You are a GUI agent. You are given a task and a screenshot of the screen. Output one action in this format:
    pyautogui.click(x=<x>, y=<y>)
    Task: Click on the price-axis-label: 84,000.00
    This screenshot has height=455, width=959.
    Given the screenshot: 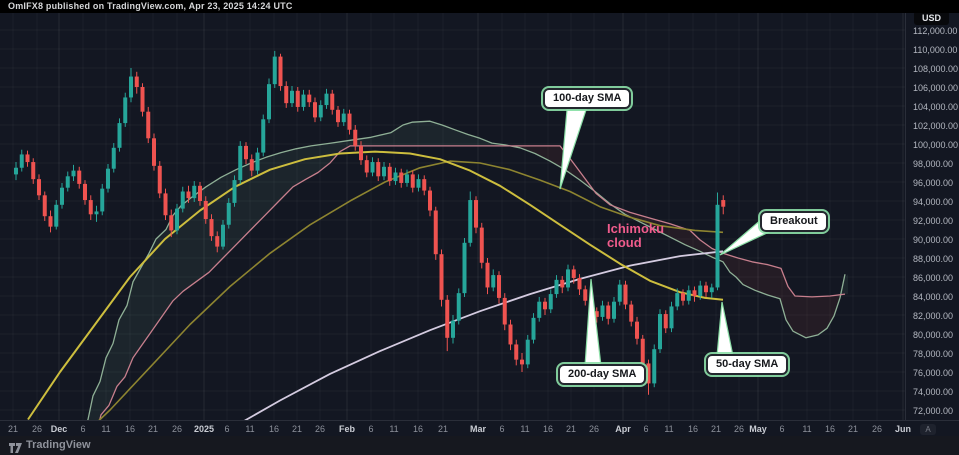 What is the action you would take?
    pyautogui.click(x=933, y=297)
    